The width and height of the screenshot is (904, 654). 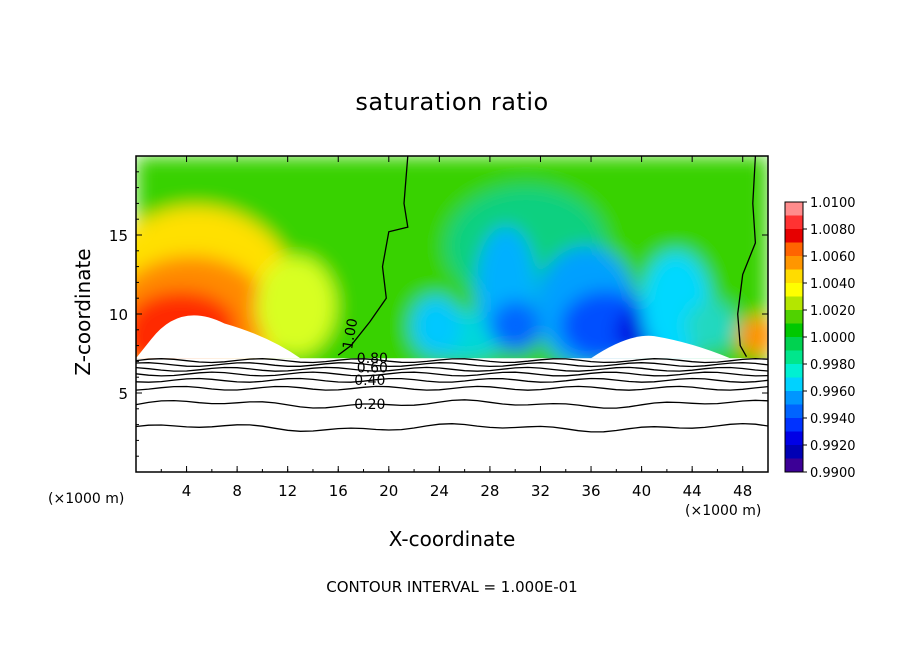 What do you see at coordinates (833, 311) in the screenshot?
I see `colorbar-label: 1.0020` at bounding box center [833, 311].